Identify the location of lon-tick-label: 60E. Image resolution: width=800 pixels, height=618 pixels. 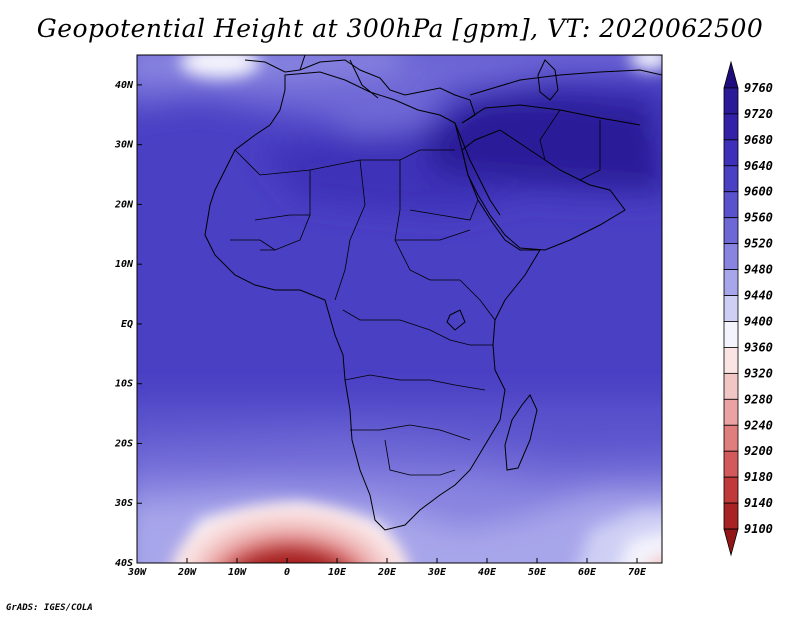
(587, 572).